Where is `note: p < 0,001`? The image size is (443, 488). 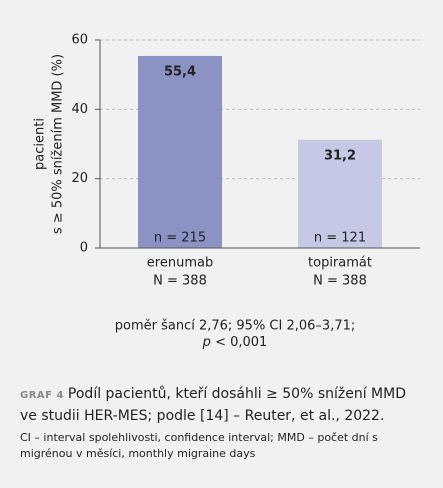
note: p < 0,001 is located at coordinates (235, 342).